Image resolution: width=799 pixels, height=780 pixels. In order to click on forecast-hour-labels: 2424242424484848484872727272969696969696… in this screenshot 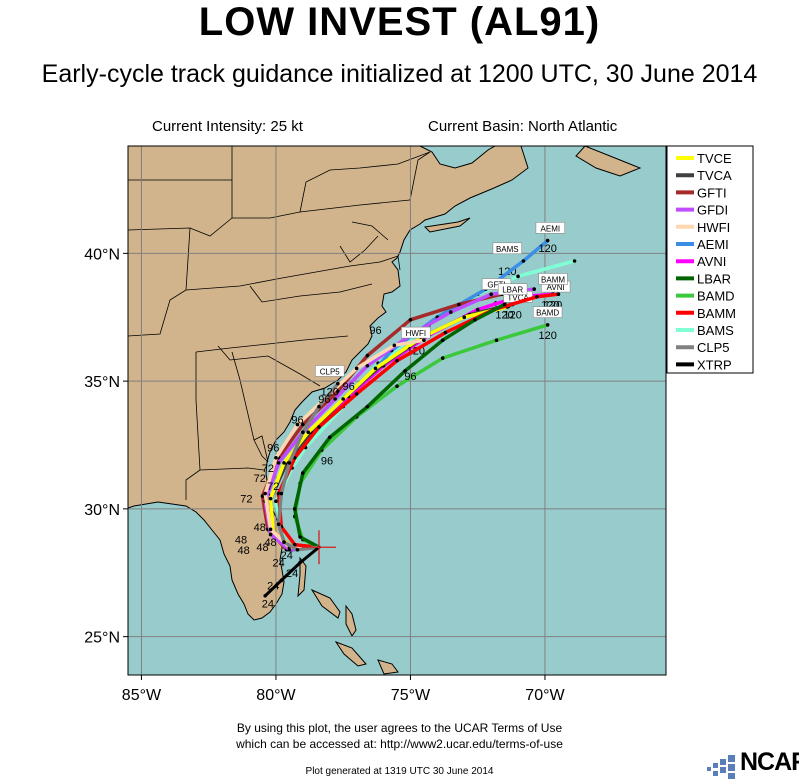, I will do `click(326, 467)`.